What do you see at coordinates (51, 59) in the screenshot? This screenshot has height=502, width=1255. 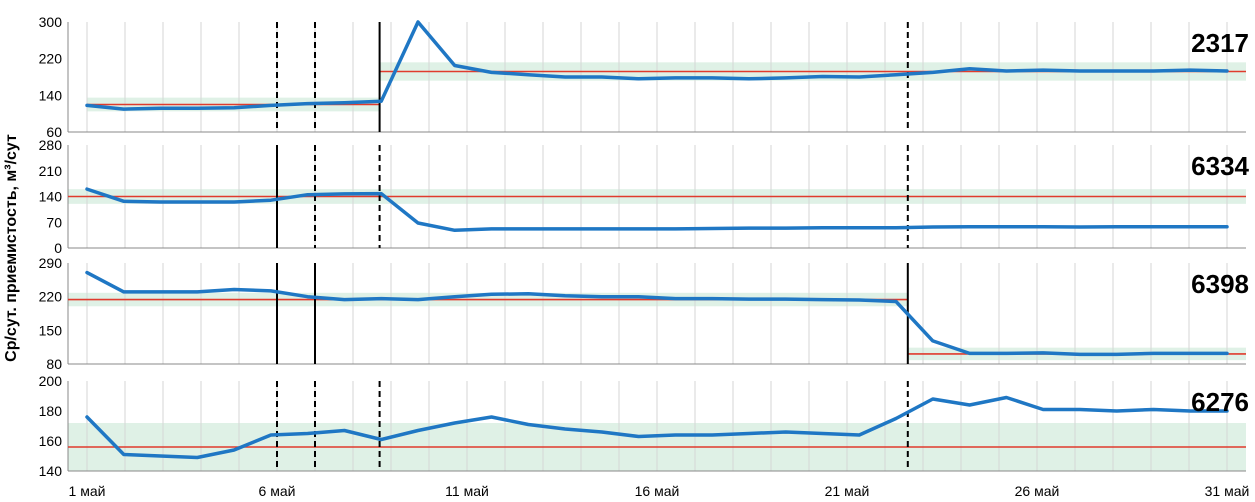 I see `y-tick-label-2317-220: 220` at bounding box center [51, 59].